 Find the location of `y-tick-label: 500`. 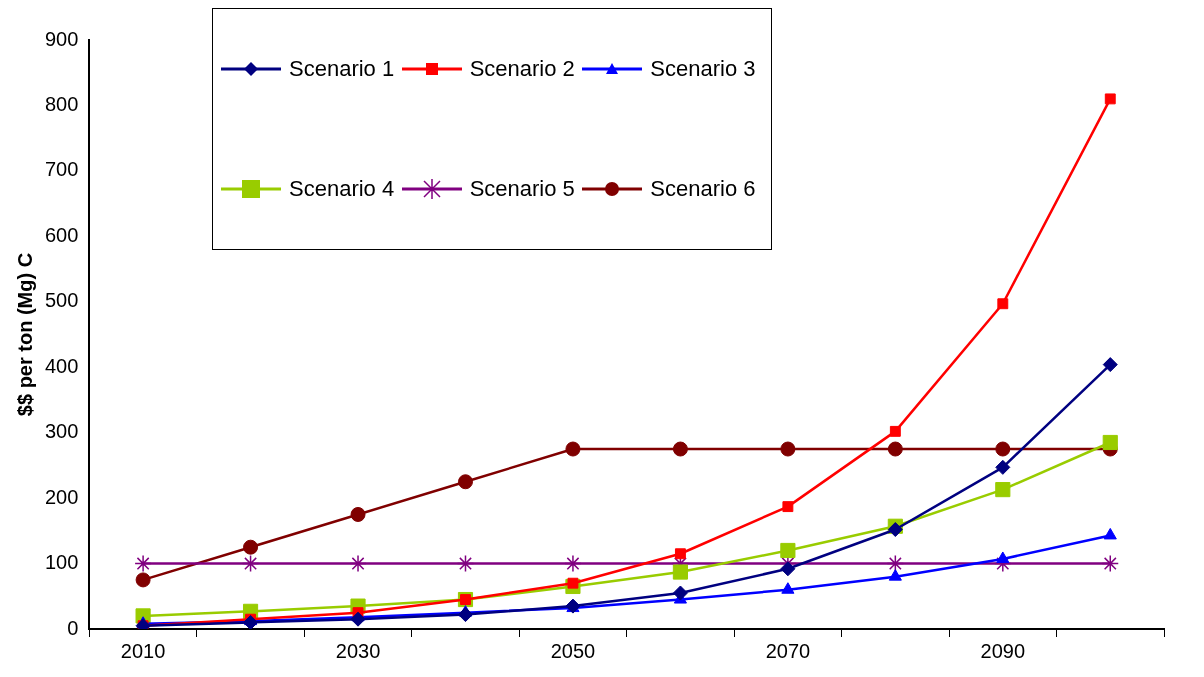

y-tick-label: 500 is located at coordinates (61, 300).